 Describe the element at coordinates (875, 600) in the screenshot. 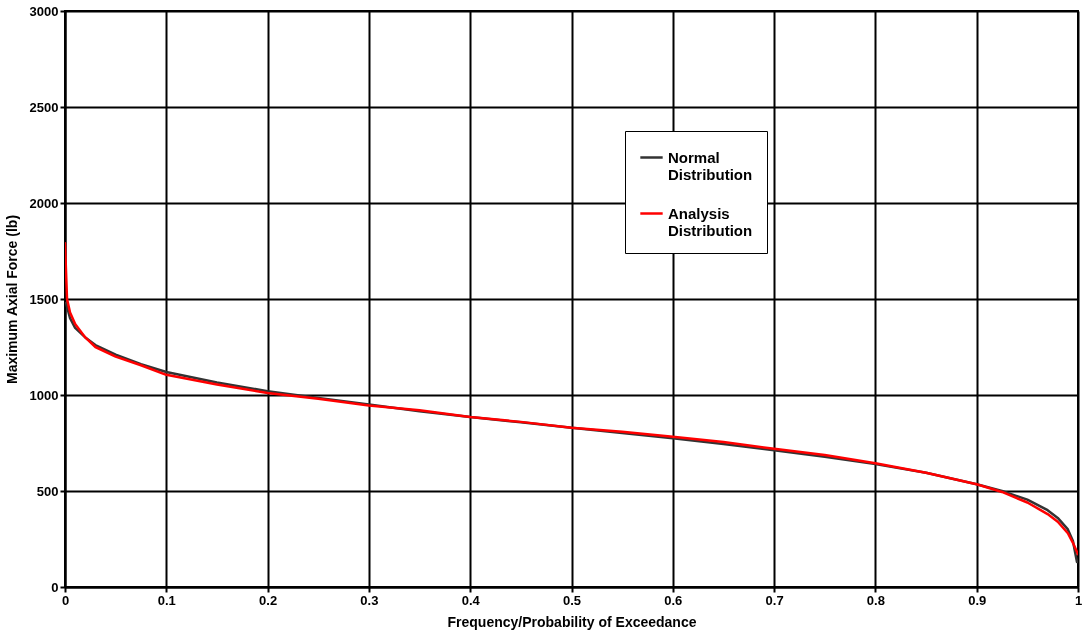

I see `x-tick-label: 0.8` at that location.